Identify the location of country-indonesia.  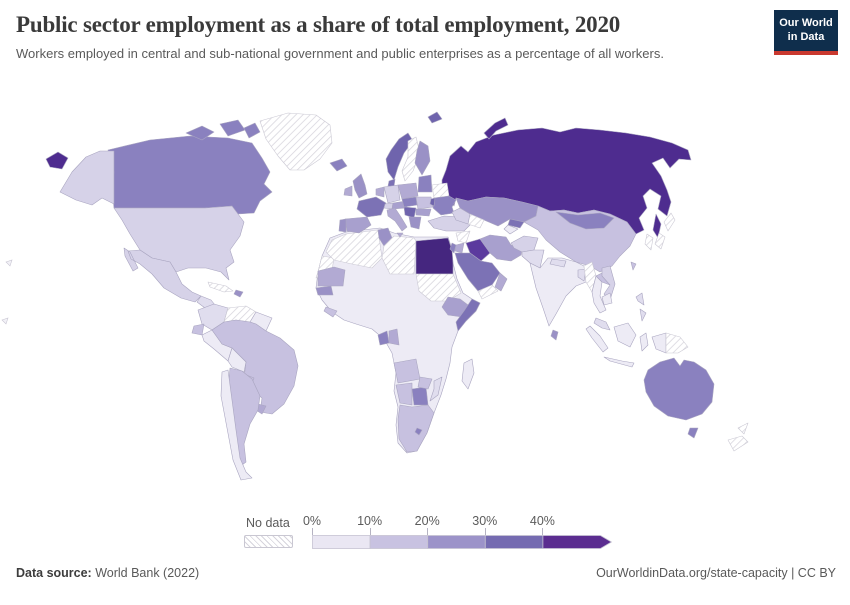
(626, 345).